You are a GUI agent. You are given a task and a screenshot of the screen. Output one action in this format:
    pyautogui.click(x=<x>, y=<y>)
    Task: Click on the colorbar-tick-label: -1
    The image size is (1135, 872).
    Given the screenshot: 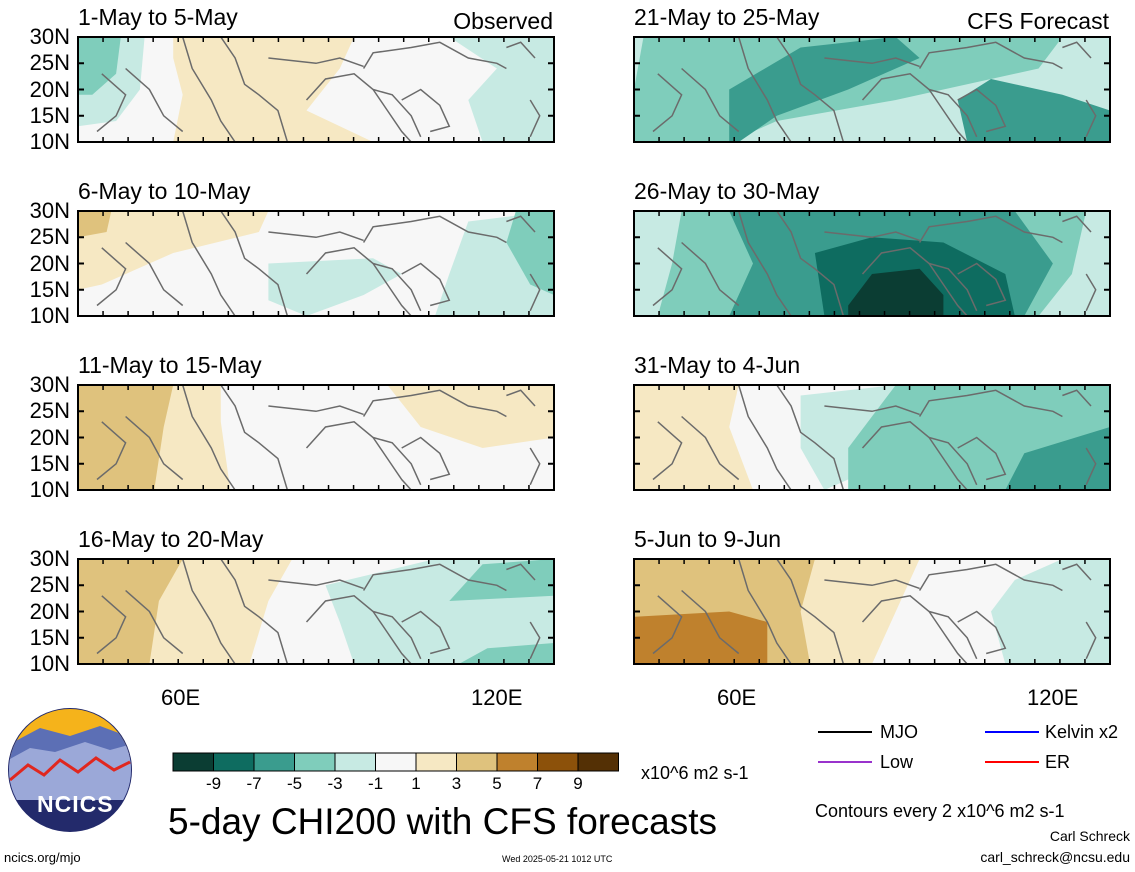 What is the action you would take?
    pyautogui.click(x=375, y=783)
    